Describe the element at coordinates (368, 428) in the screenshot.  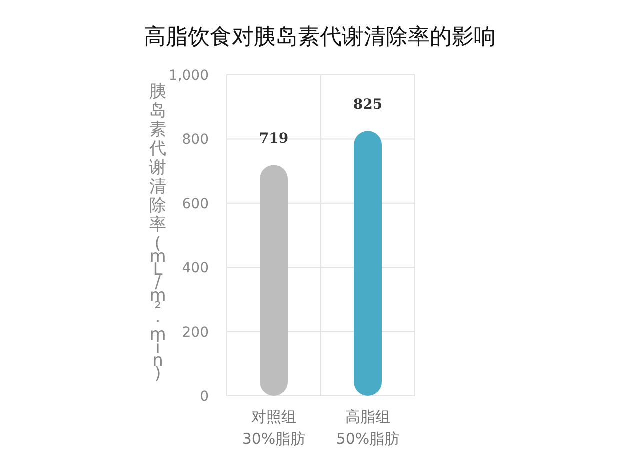
I see `x-tick-label: 高脂组 50%脂肪` at that location.